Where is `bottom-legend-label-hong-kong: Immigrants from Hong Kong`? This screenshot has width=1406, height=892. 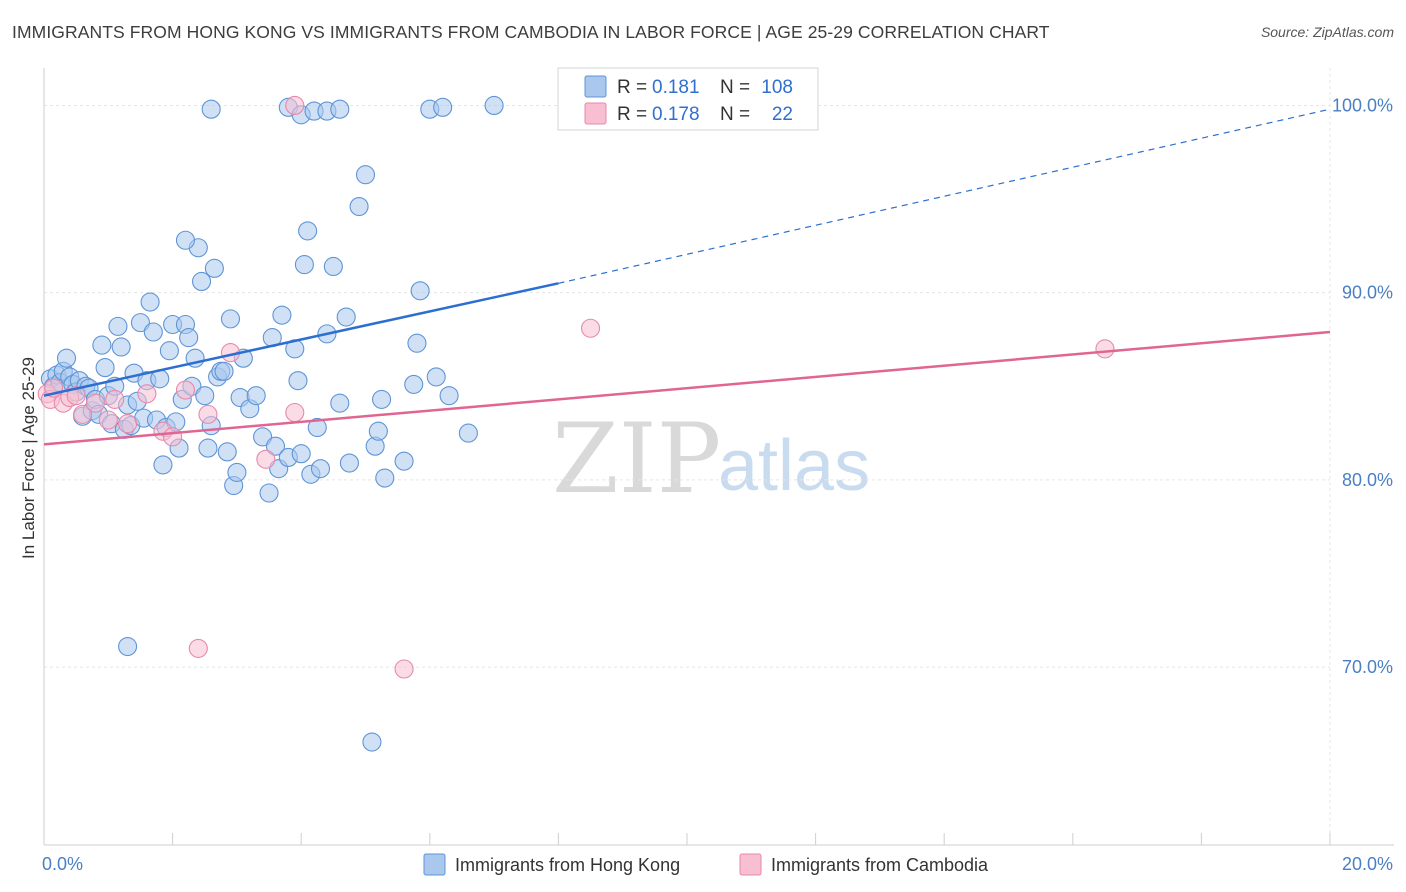
bottom-legend-label-hong-kong: Immigrants from Hong Kong is located at coordinates (567, 865).